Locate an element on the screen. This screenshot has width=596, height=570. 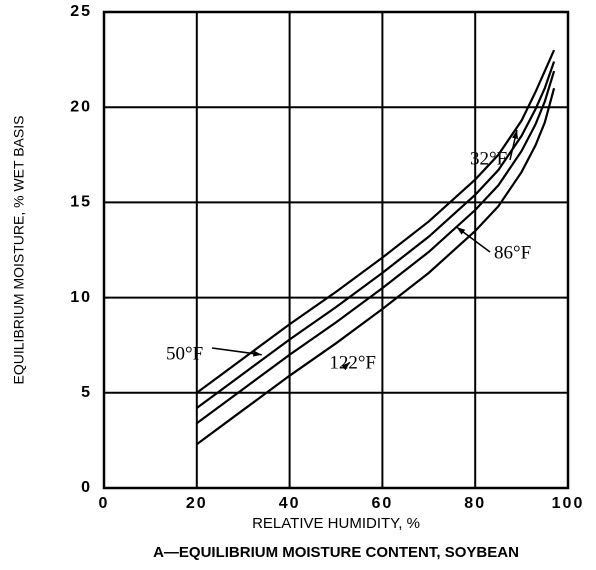
x-tick-label: 20 is located at coordinates (197, 503).